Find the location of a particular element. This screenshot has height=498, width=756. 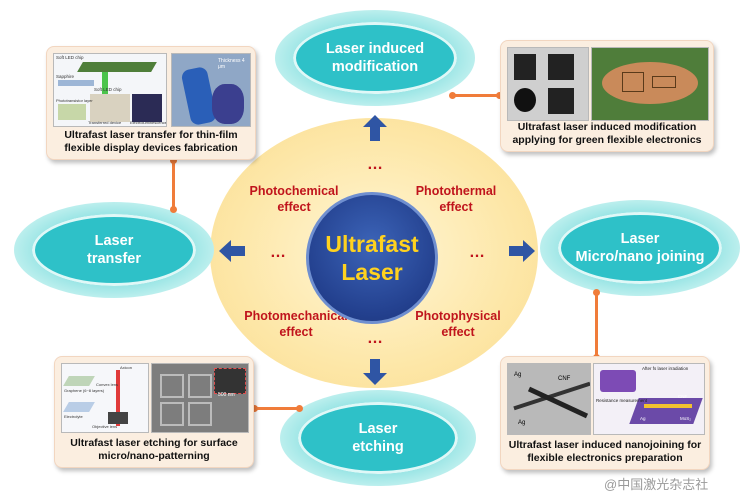

effect-photothermal: Photothermal effect is located at coordinates (456, 199).